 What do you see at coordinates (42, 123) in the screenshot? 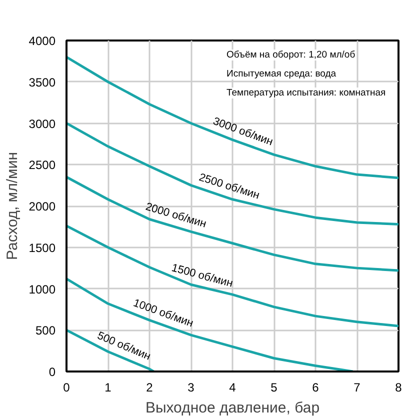
I see `y-tick-label: 3000` at bounding box center [42, 123].